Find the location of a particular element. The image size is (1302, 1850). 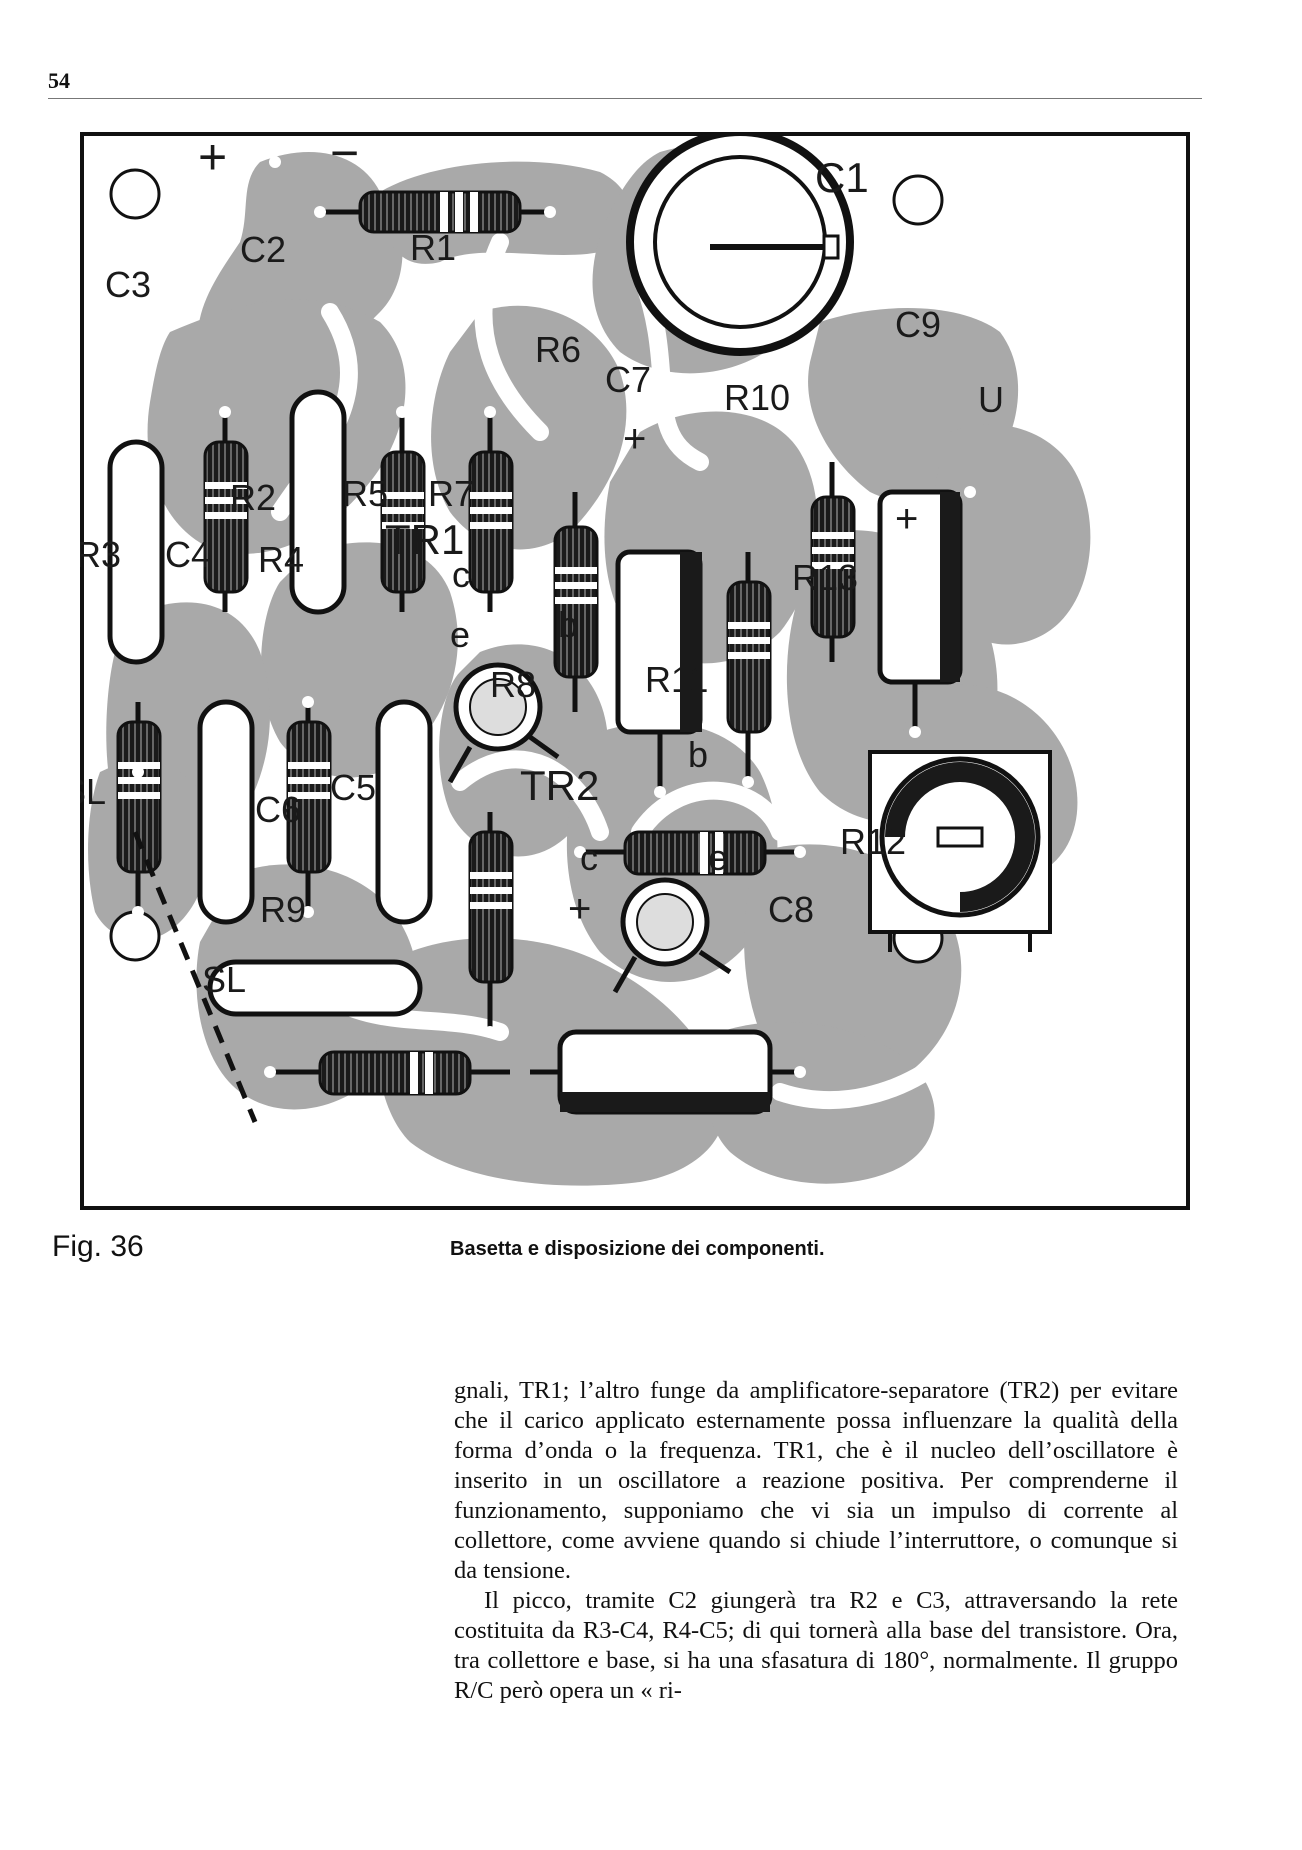

label-r4: R4 is located at coordinates (281, 559).